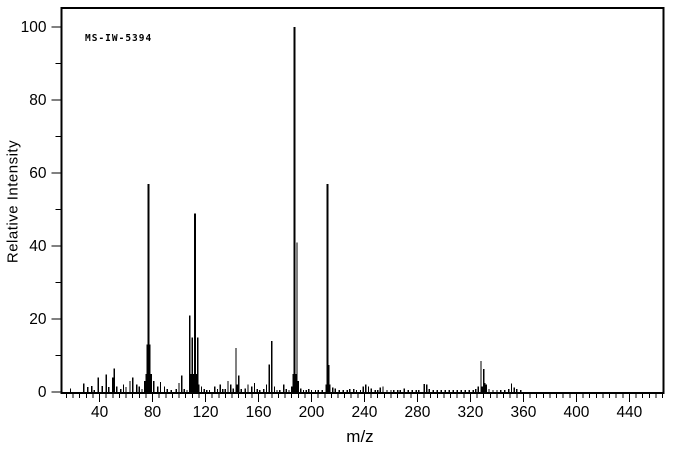 The image size is (676, 455). Describe the element at coordinates (523, 412) in the screenshot. I see `x-tick-label: 360` at that location.